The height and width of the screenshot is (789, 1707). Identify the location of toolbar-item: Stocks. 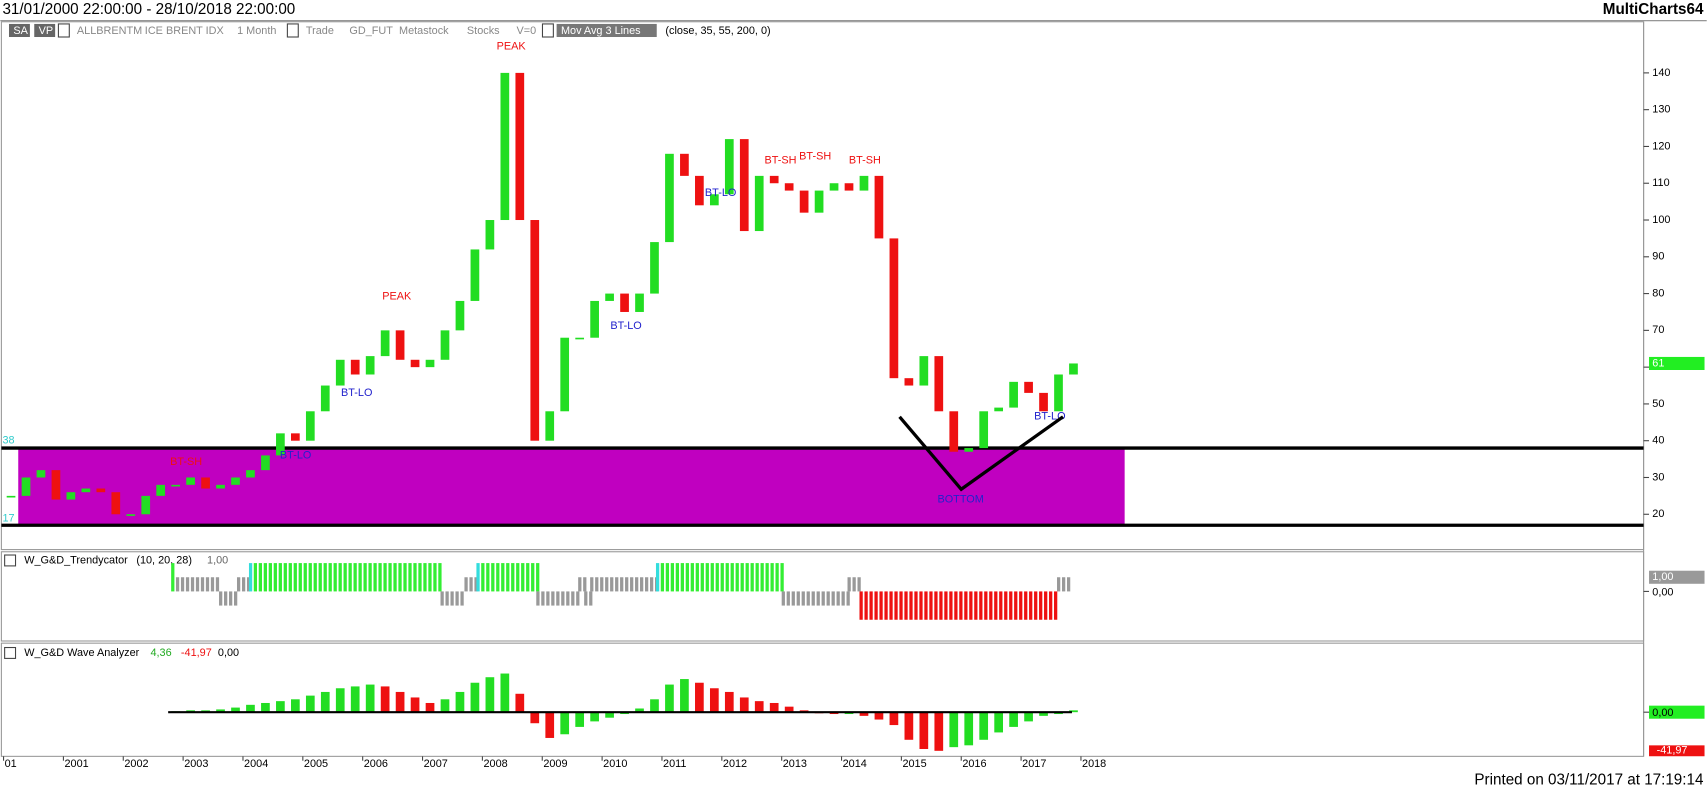
(483, 31).